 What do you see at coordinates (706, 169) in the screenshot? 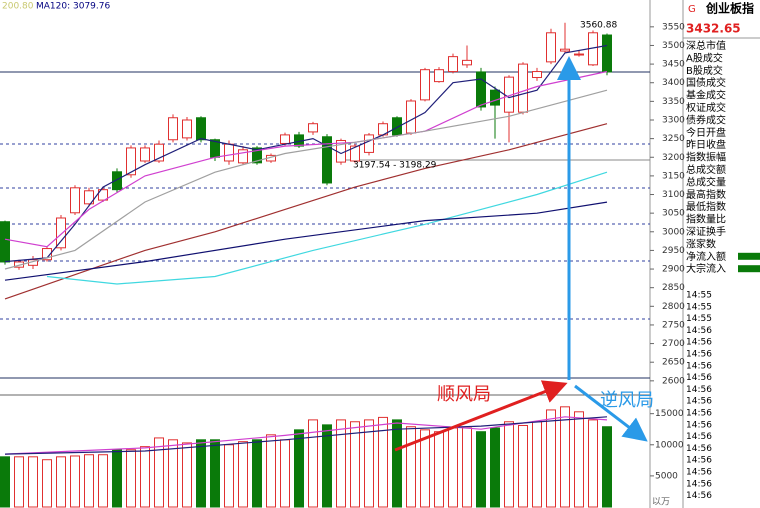
I see `panel-label: 总成交额` at bounding box center [706, 169].